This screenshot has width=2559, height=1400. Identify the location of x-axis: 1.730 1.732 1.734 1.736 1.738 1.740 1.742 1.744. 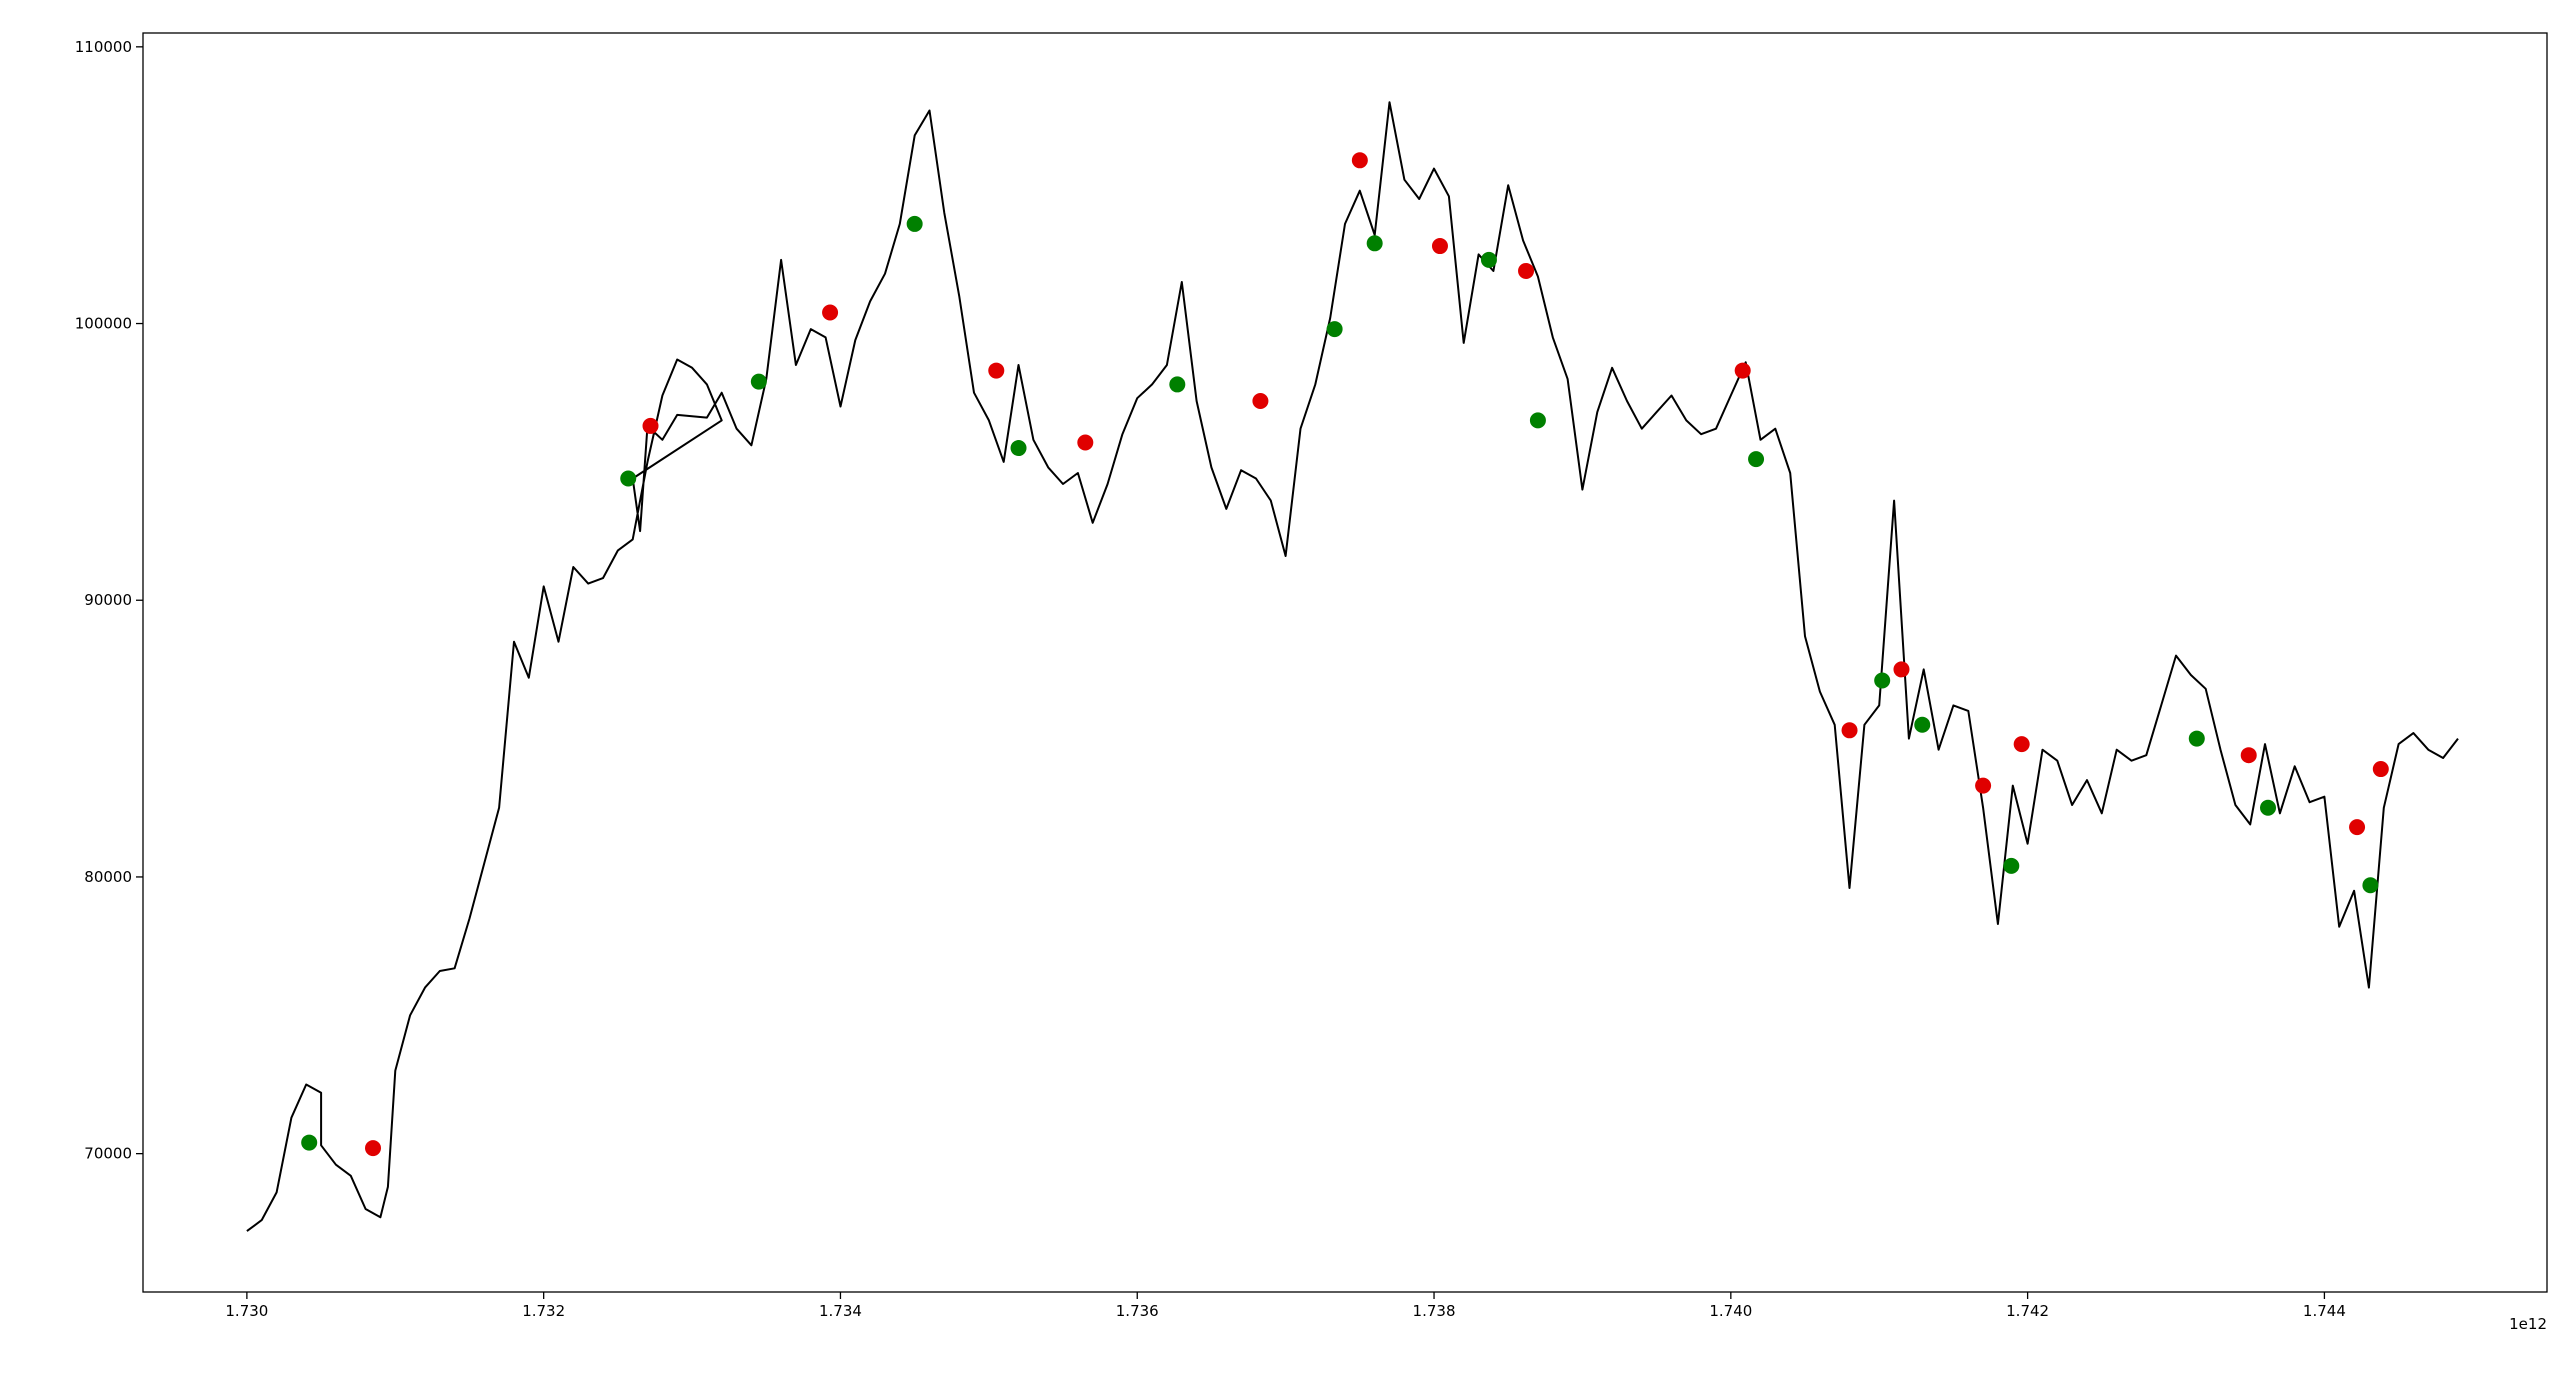
(1285, 1306).